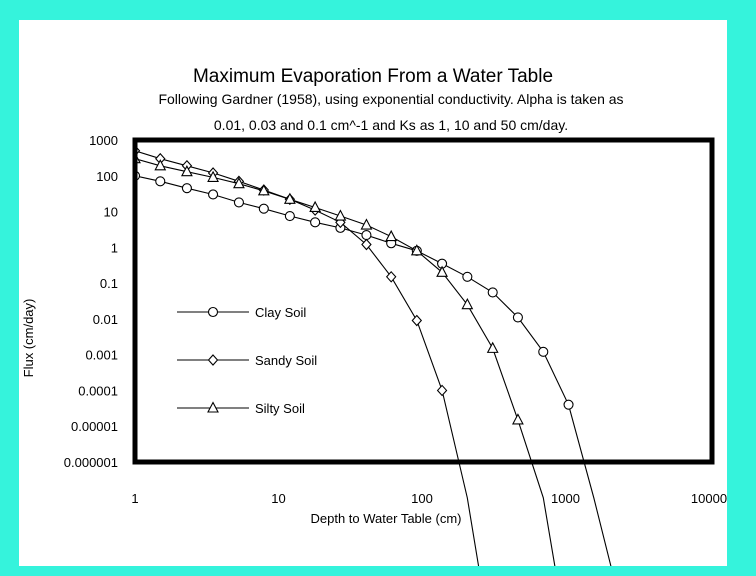 This screenshot has height=576, width=756. What do you see at coordinates (278, 498) in the screenshot?
I see `x-tick-label: 10` at bounding box center [278, 498].